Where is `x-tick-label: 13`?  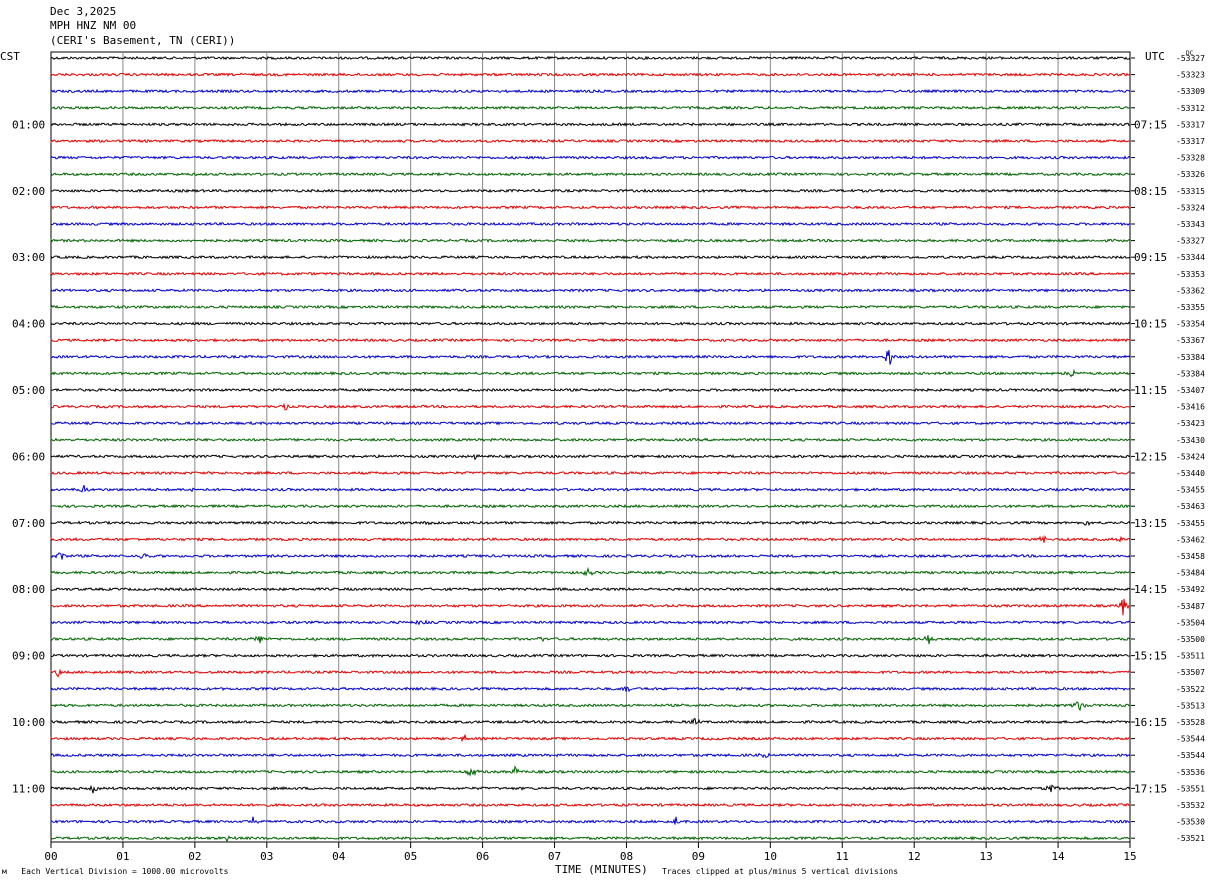
x-tick-label: 13 is located at coordinates (986, 856).